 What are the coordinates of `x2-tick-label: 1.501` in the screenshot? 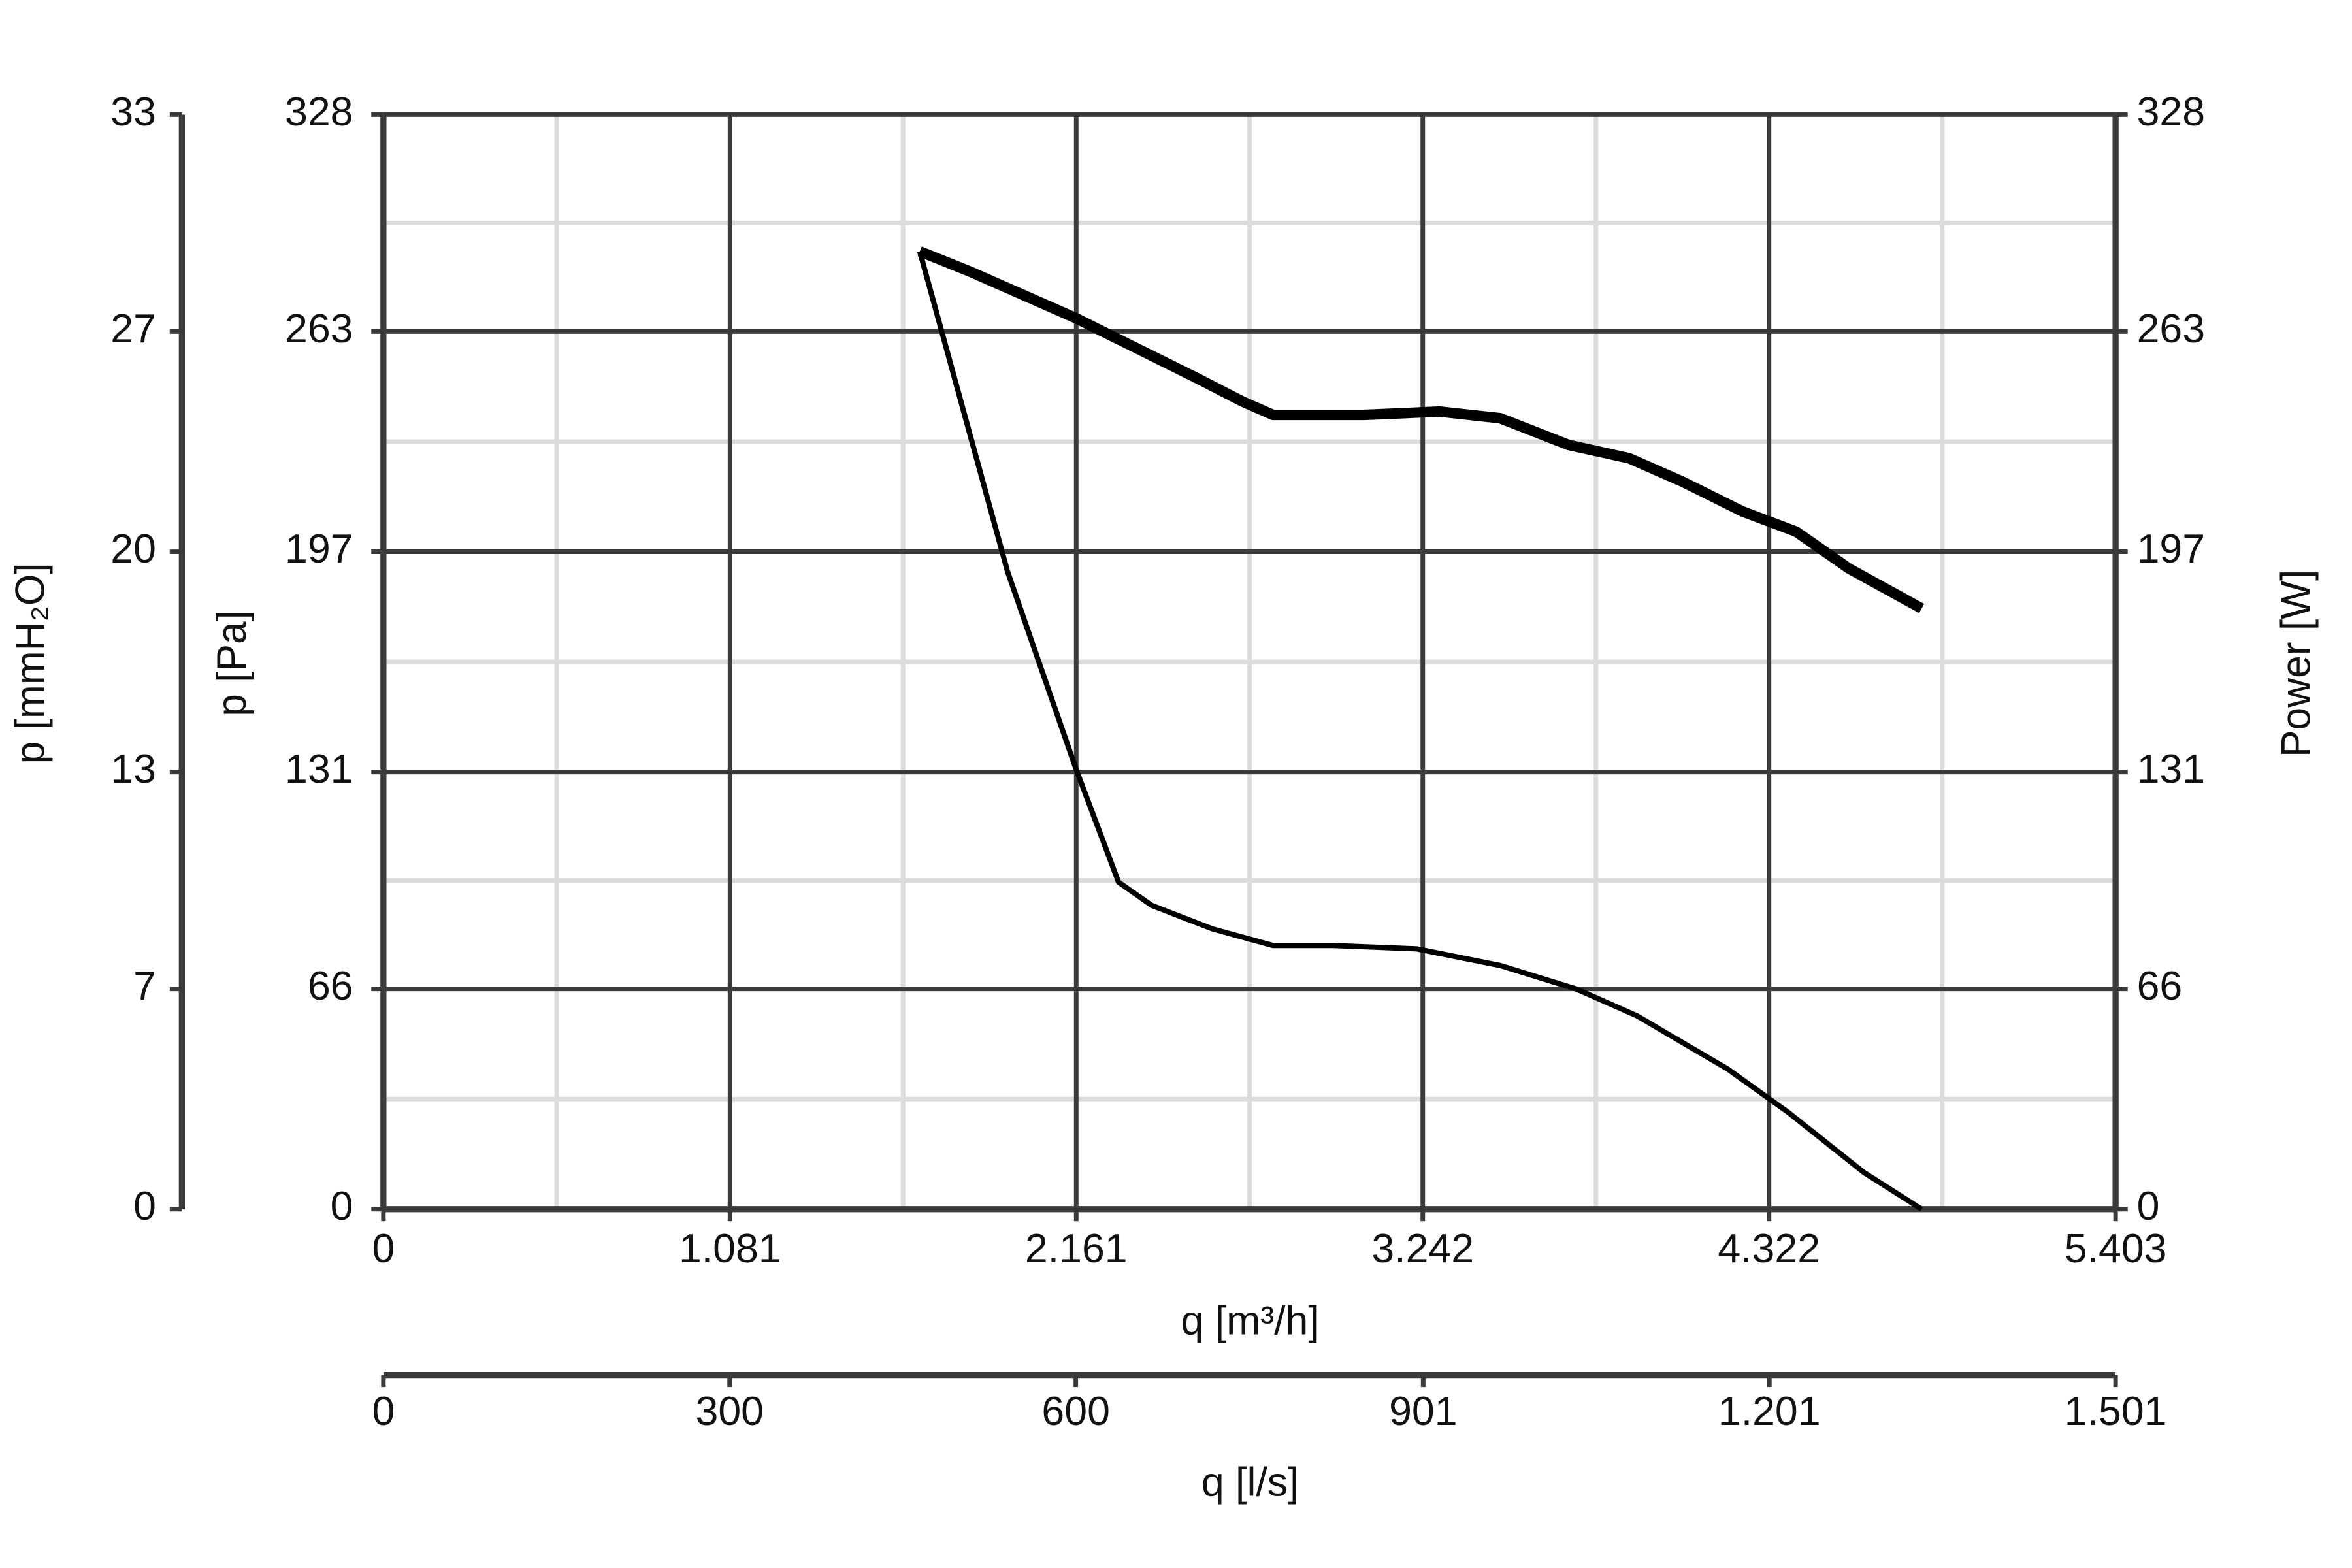 It's located at (2116, 1411).